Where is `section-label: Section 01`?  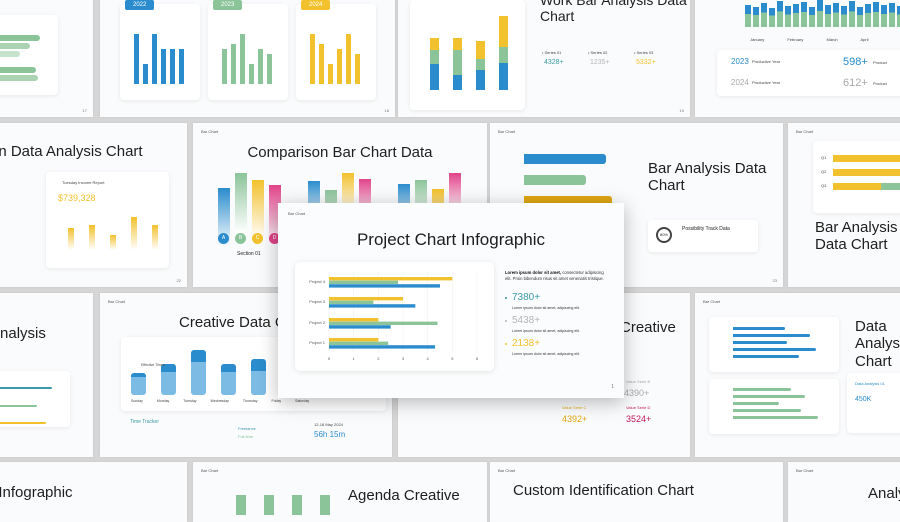 section-label: Section 01 is located at coordinates (249, 254).